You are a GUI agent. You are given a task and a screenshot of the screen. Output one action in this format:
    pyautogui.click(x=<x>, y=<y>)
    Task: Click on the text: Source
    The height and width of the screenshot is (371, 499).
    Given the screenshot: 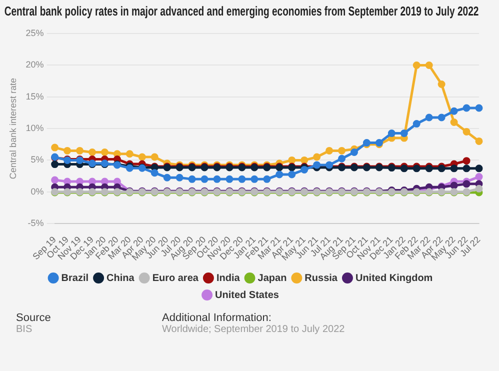 What is the action you would take?
    pyautogui.click(x=33, y=318)
    